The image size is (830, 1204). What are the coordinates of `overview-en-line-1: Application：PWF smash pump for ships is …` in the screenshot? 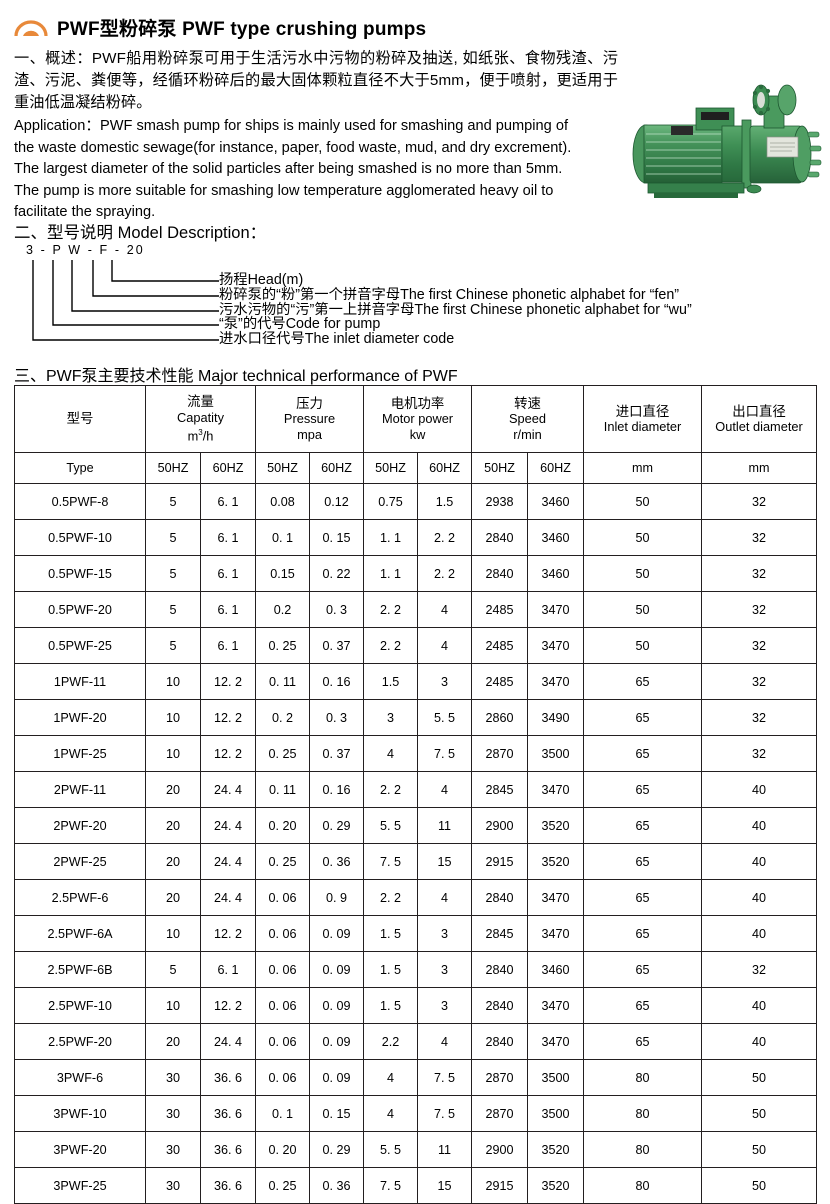 It's located at (291, 126).